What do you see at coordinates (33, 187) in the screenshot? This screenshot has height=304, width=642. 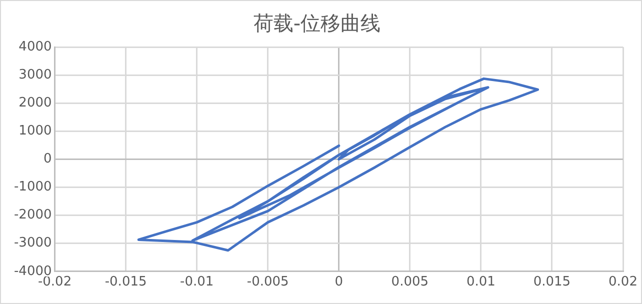 I see `y-tick-label: -1000` at bounding box center [33, 187].